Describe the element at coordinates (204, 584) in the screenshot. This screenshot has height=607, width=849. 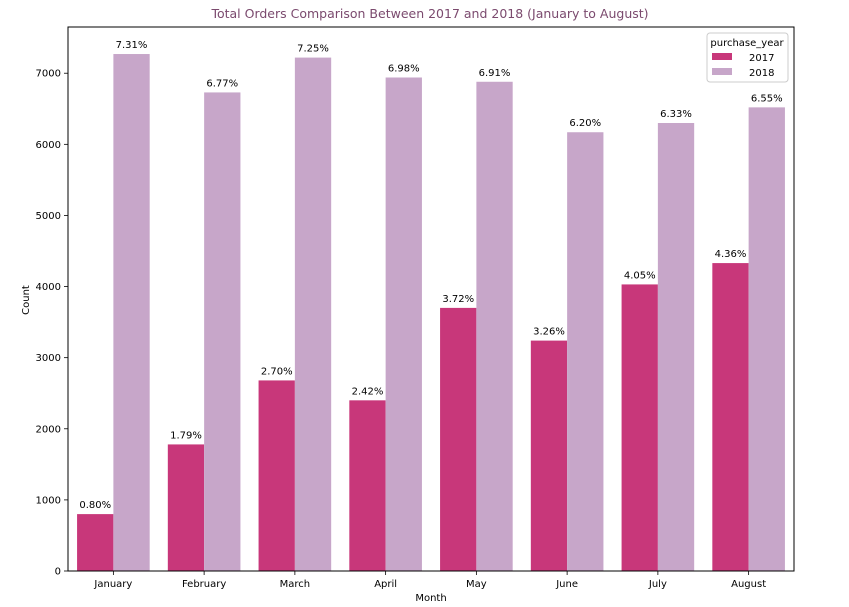
I see `x-tick-label-february: February` at that location.